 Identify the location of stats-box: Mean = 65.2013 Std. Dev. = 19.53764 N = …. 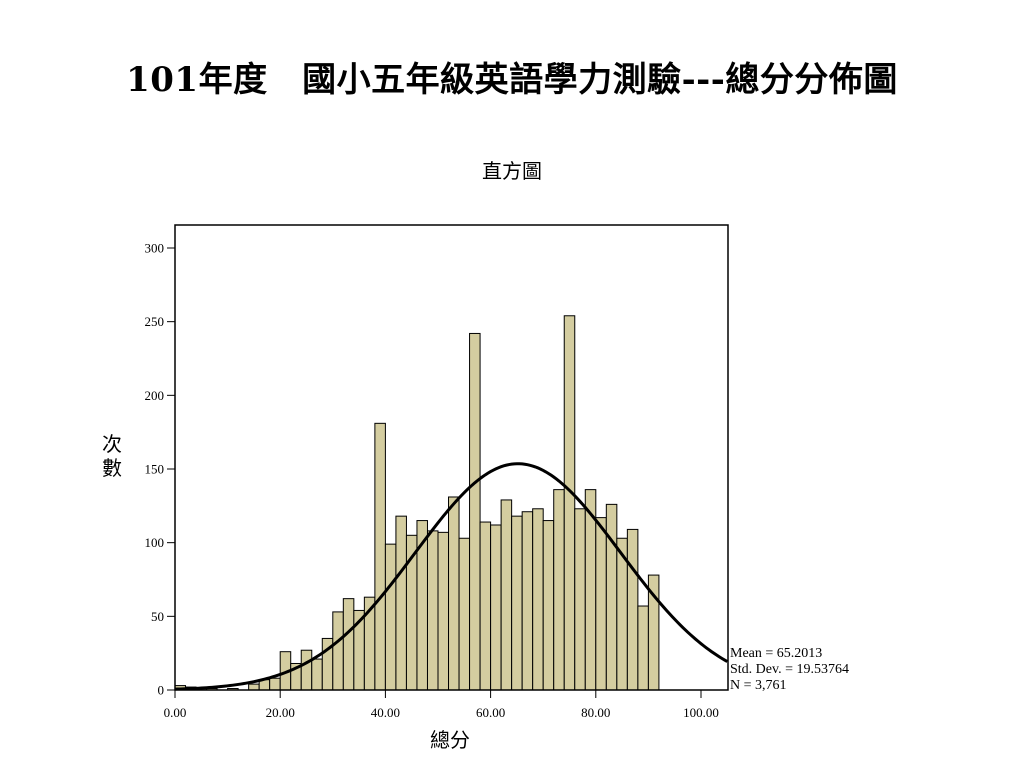
(789, 670).